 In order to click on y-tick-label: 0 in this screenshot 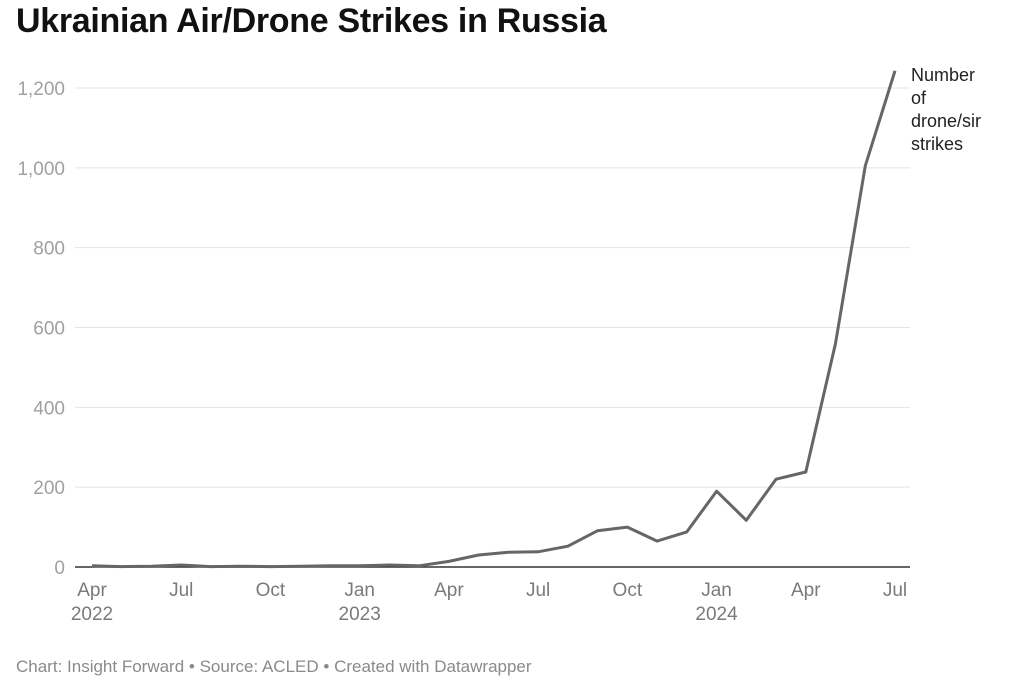, I will do `click(59, 568)`.